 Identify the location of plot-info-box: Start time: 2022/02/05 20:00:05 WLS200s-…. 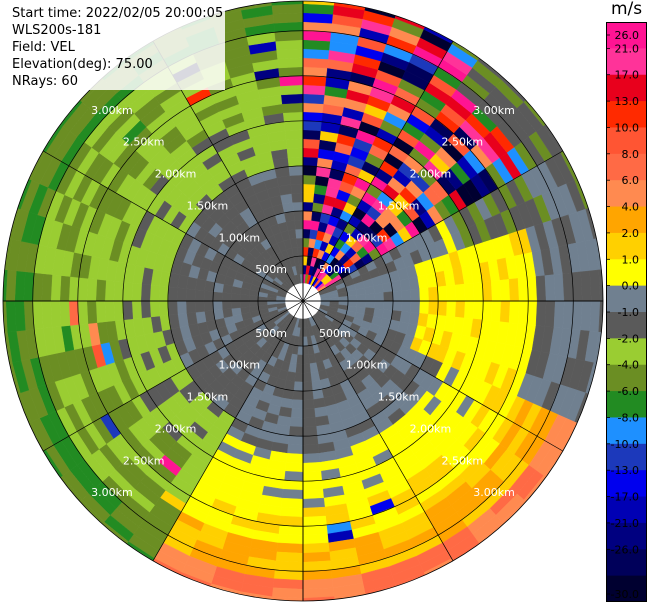
(118, 47).